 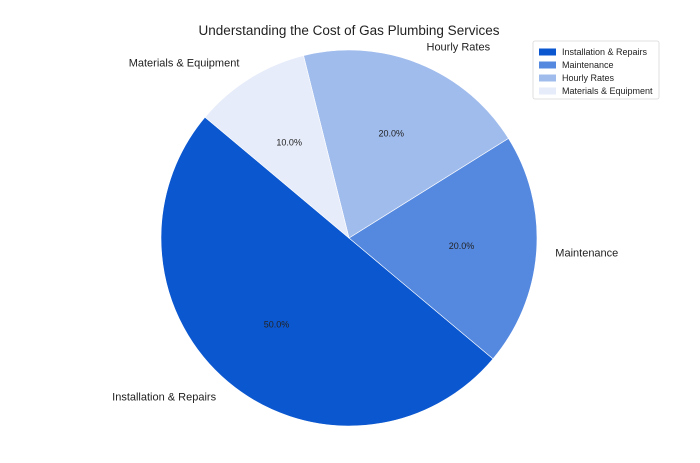 What do you see at coordinates (547, 78) in the screenshot?
I see `legend-swatch-hourly-rates` at bounding box center [547, 78].